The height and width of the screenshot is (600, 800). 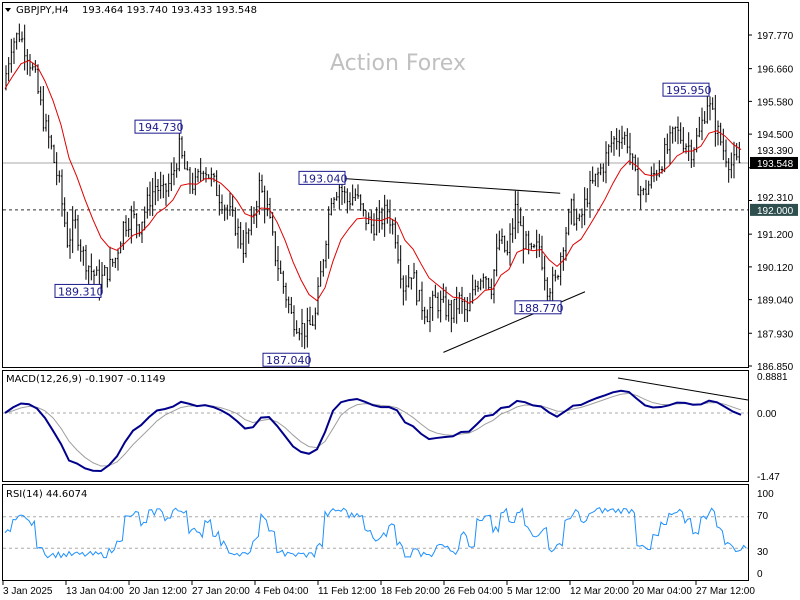 What do you see at coordinates (775, 135) in the screenshot?
I see `price-tick-label: 194.500` at bounding box center [775, 135].